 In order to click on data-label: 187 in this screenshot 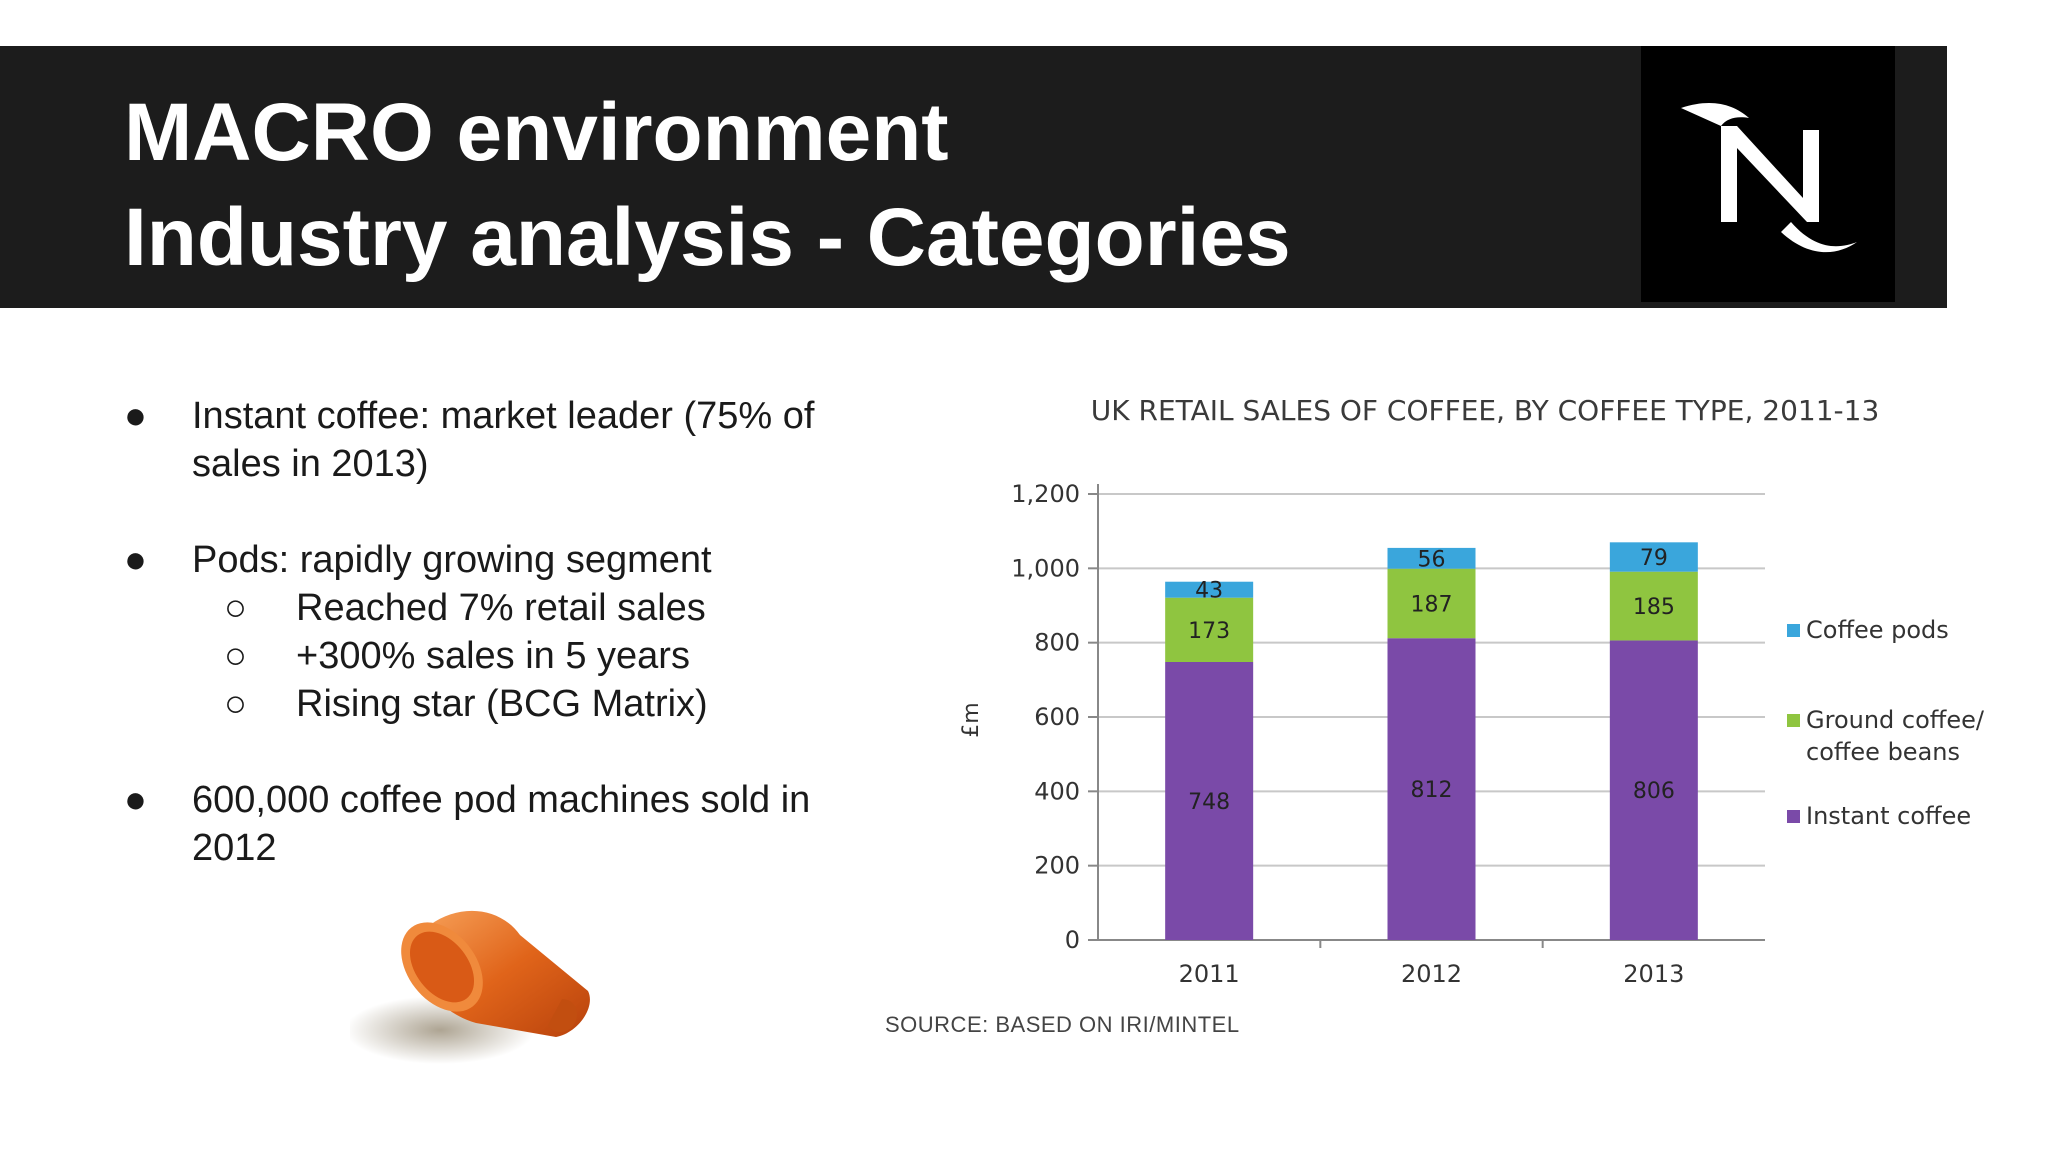, I will do `click(1432, 604)`.